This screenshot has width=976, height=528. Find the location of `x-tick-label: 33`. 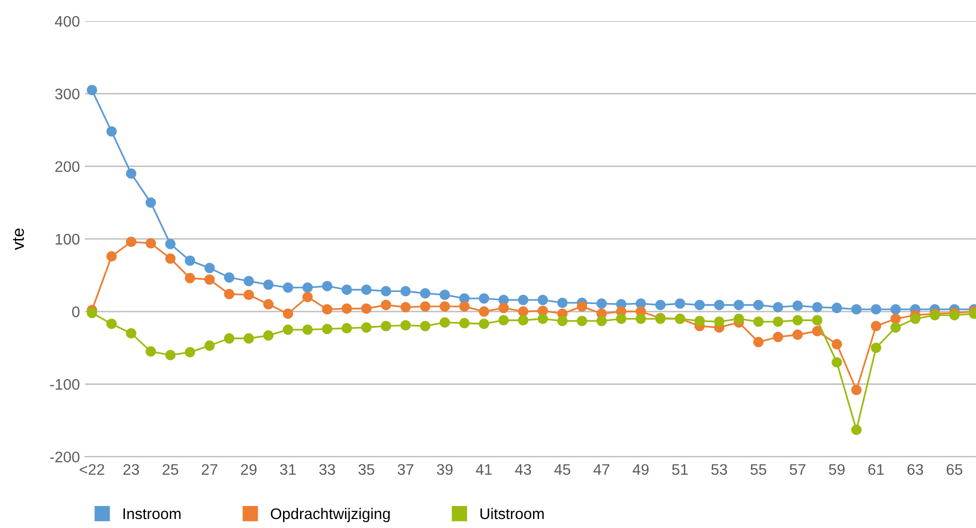

x-tick-label: 33 is located at coordinates (327, 469).